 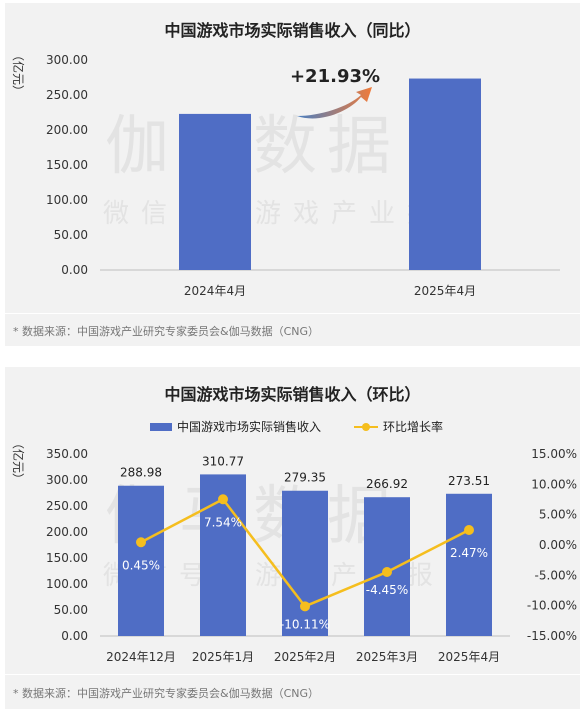 What do you see at coordinates (387, 657) in the screenshot?
I see `x-tick-label: 2025年3月` at bounding box center [387, 657].